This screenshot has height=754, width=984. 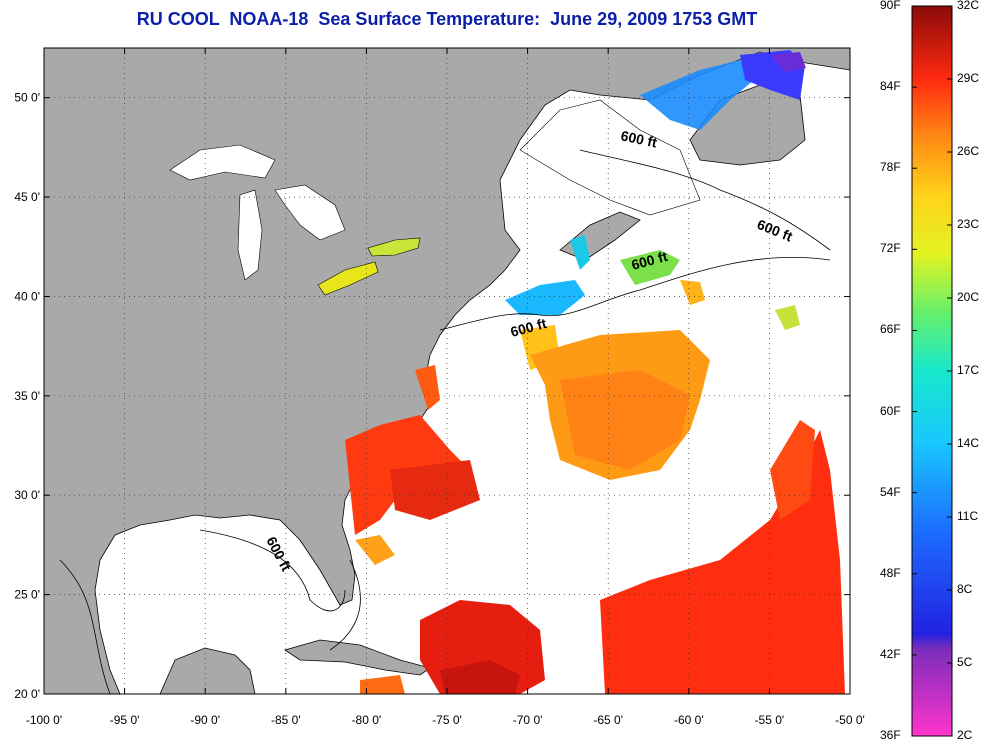 What do you see at coordinates (27, 296) in the screenshot?
I see `lat-tick-label: 40 0'` at bounding box center [27, 296].